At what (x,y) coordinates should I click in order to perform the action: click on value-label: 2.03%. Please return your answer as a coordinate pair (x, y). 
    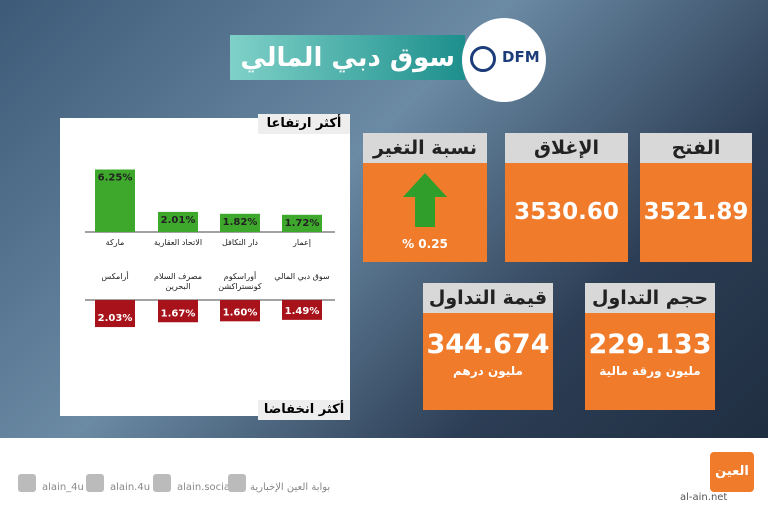
    Looking at the image, I should click on (115, 318).